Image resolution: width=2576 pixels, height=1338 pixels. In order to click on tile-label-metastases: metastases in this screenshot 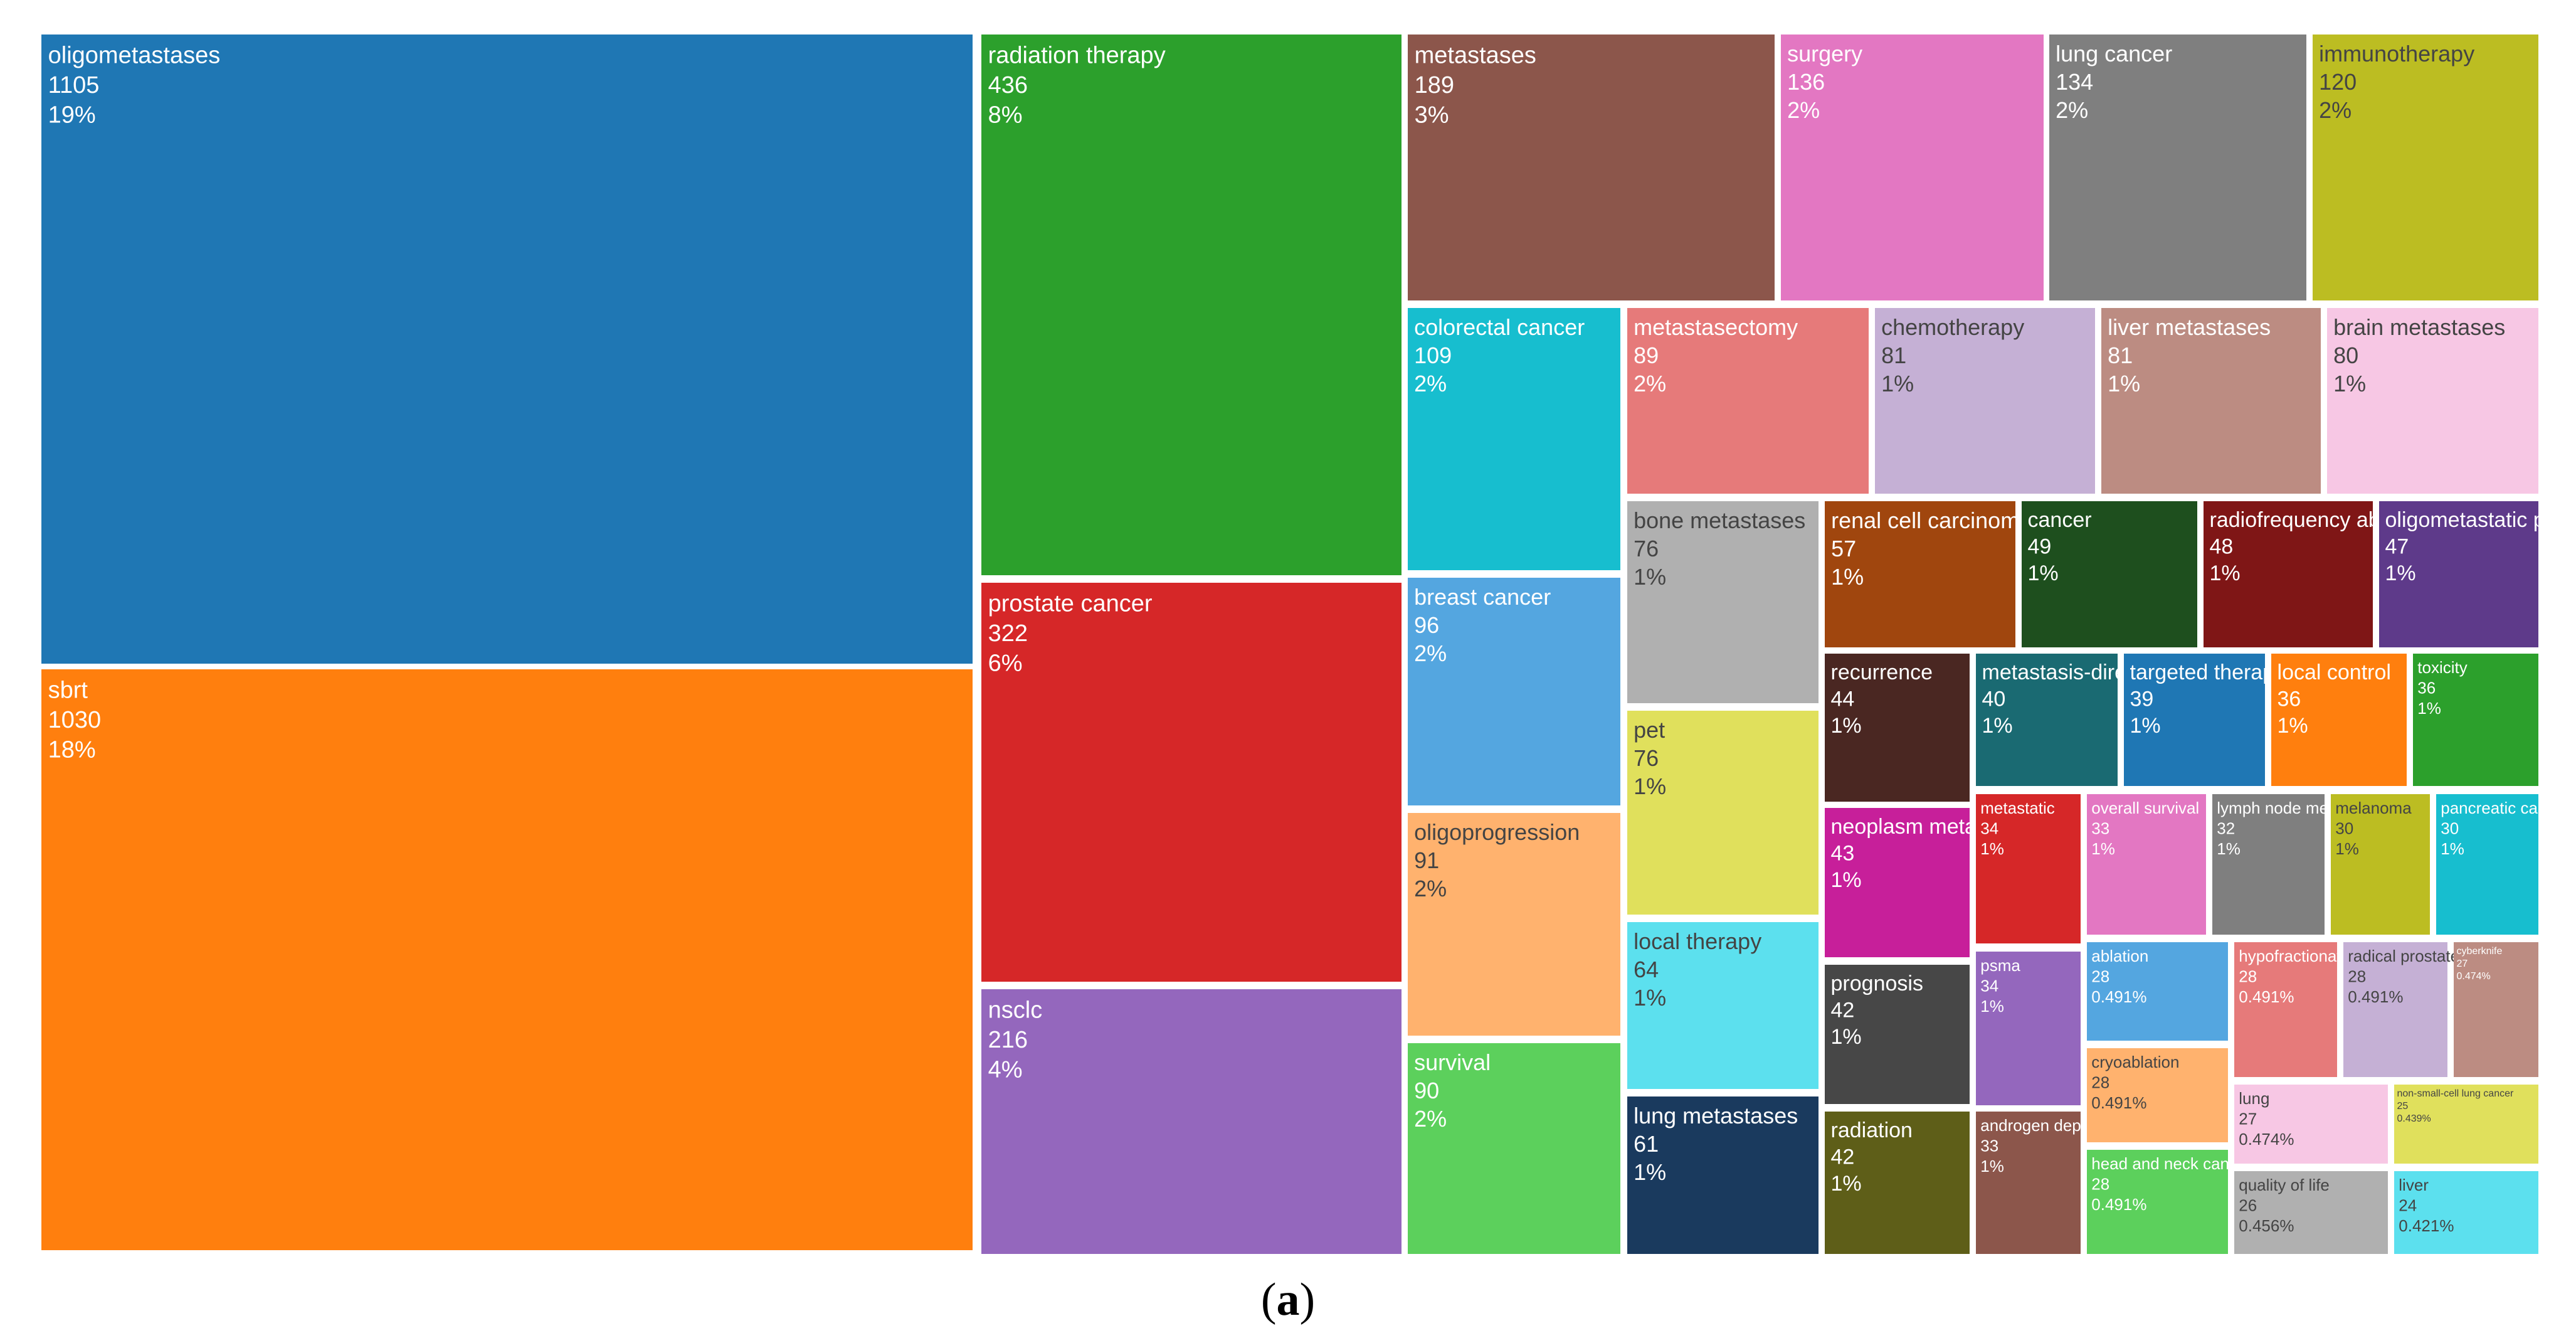, I will do `click(1476, 56)`.